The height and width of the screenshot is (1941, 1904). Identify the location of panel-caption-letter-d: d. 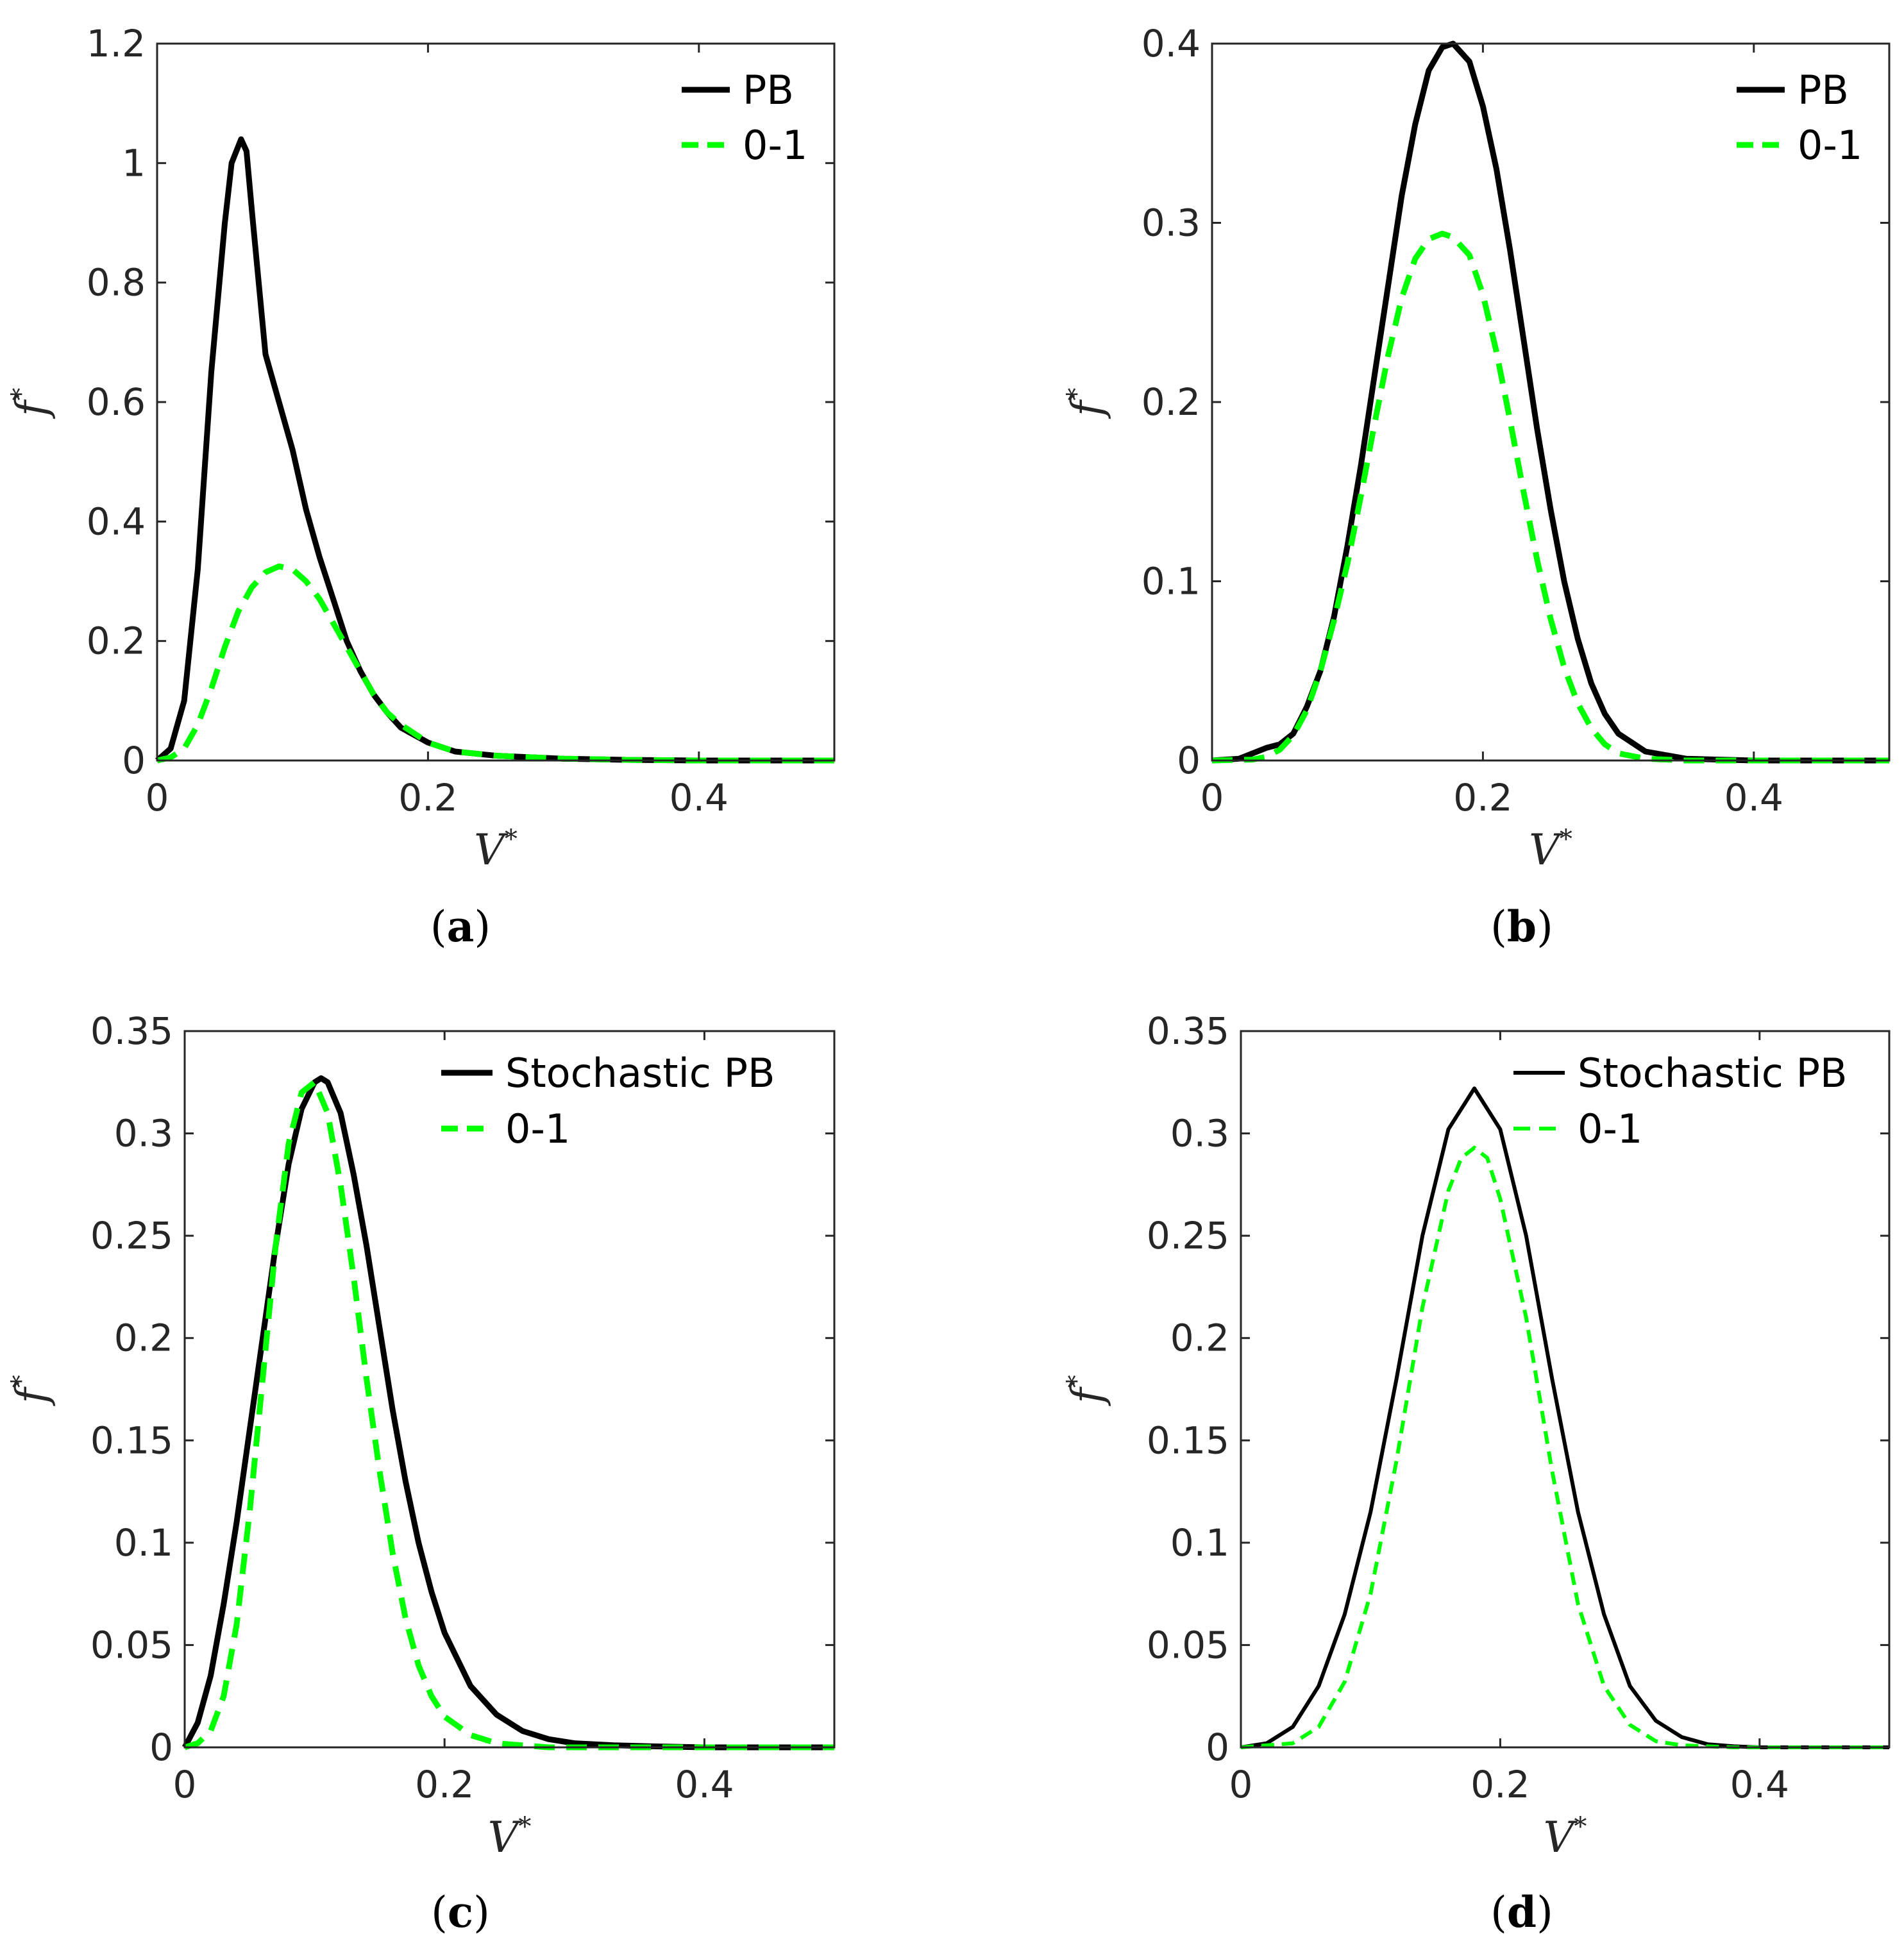
(1522, 1912).